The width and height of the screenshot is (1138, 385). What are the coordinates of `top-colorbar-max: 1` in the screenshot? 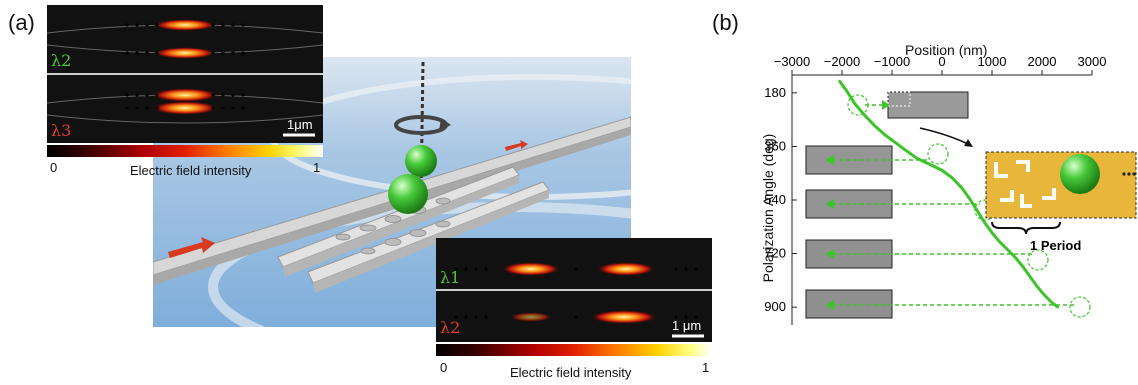 It's located at (317, 167).